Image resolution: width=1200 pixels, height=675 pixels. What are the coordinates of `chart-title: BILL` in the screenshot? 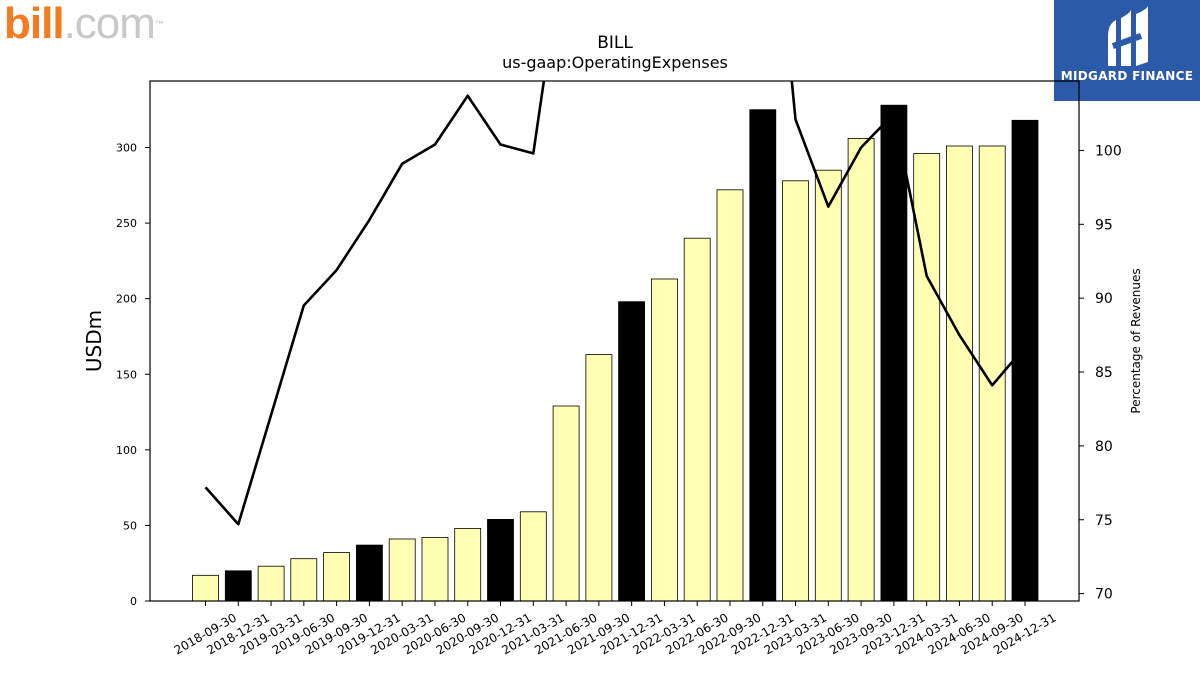 It's located at (615, 43).